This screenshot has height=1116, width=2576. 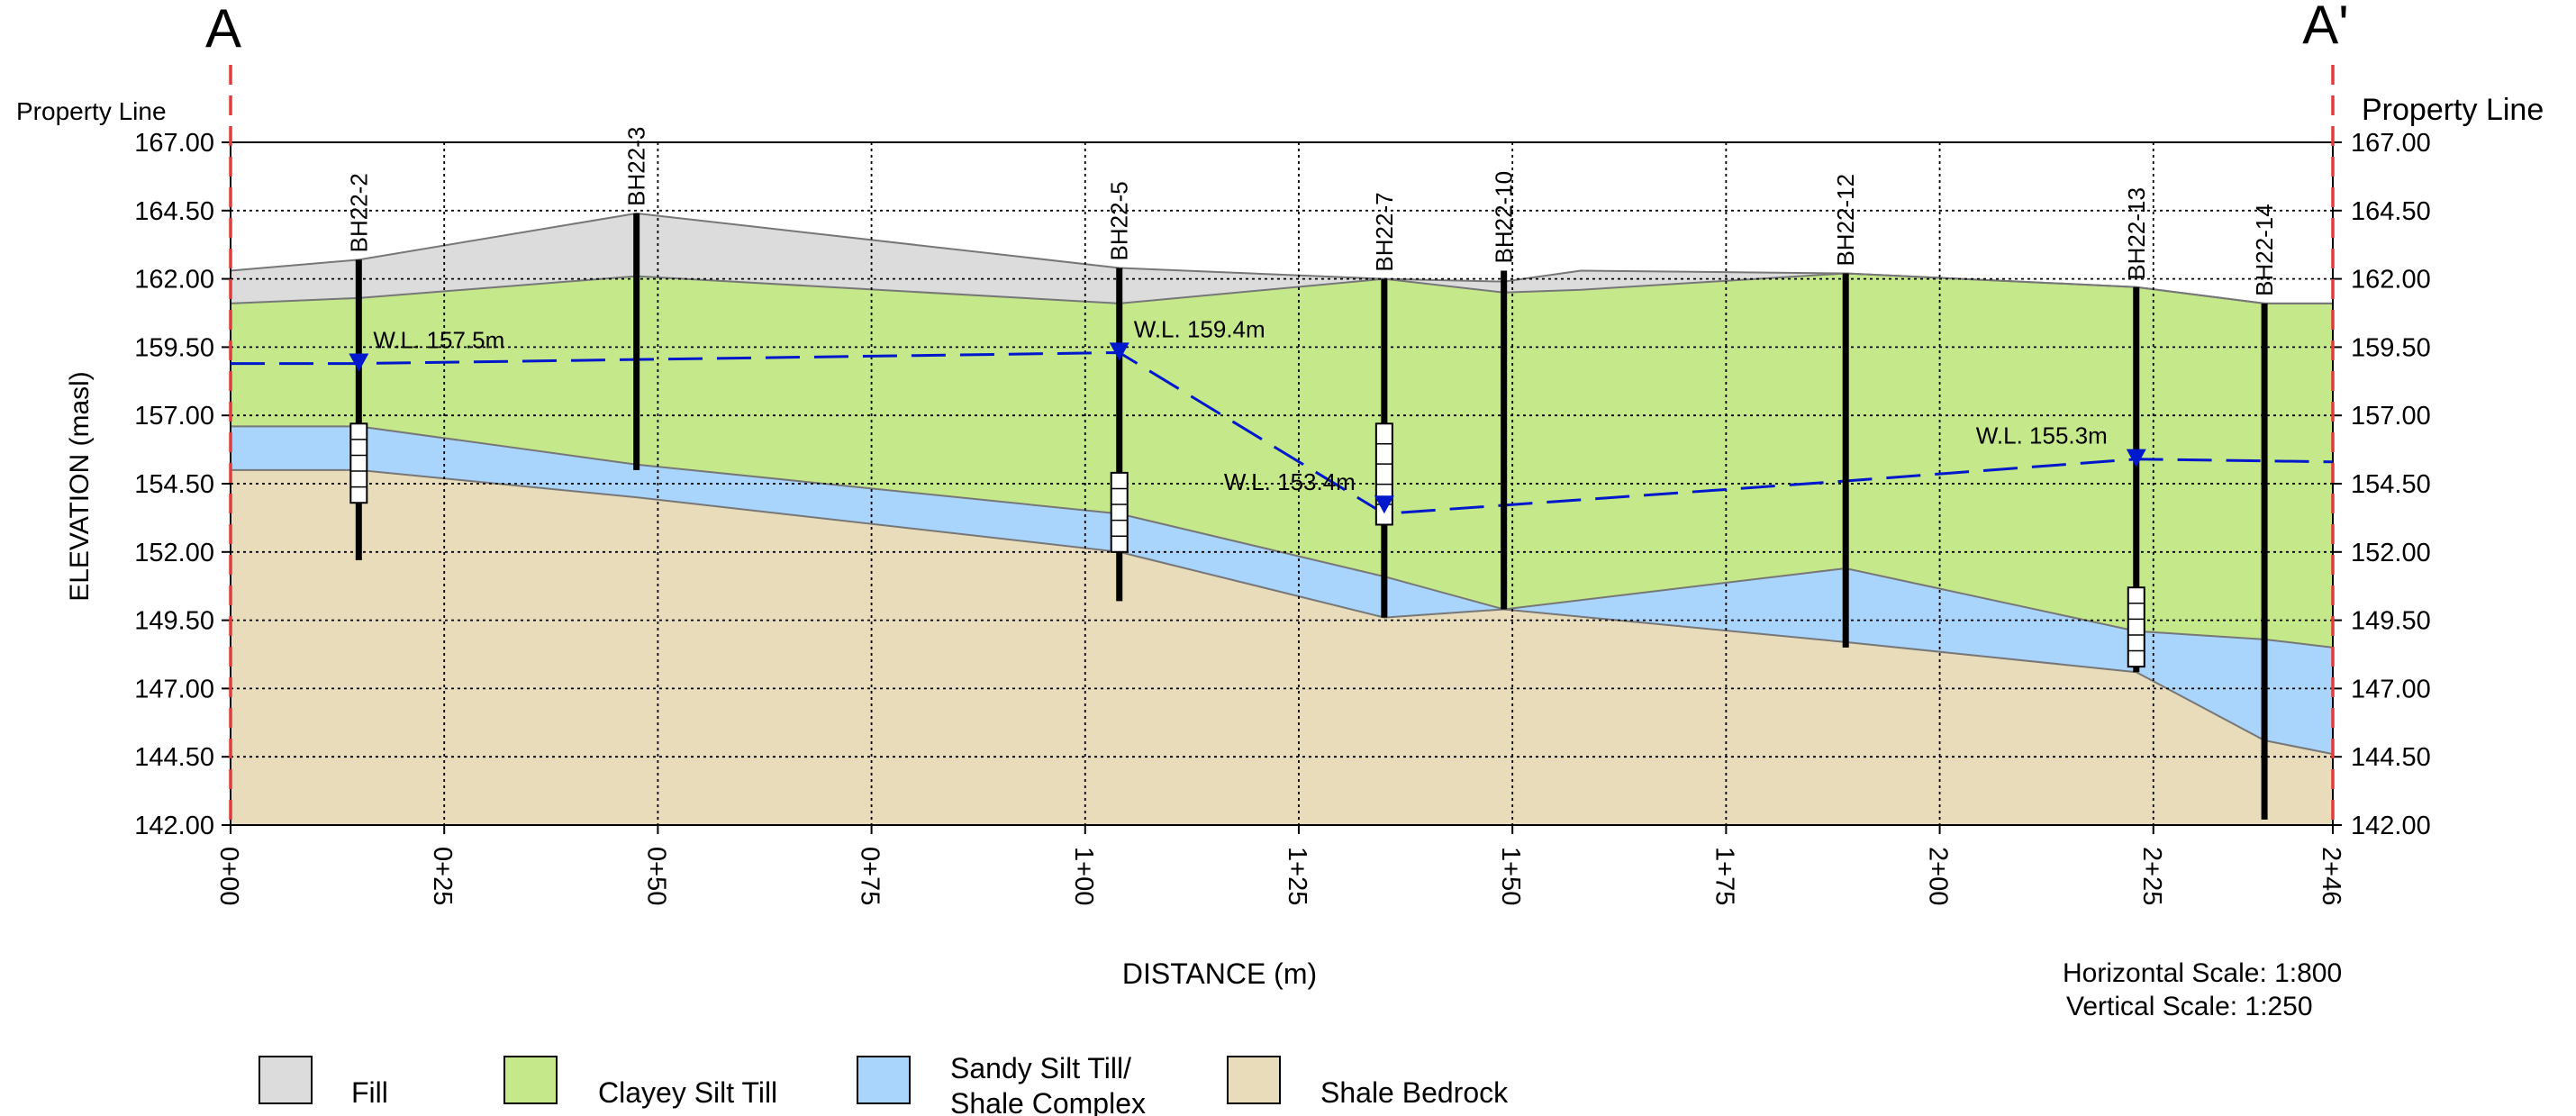 What do you see at coordinates (1282, 258) in the screenshot?
I see `layer-fill` at bounding box center [1282, 258].